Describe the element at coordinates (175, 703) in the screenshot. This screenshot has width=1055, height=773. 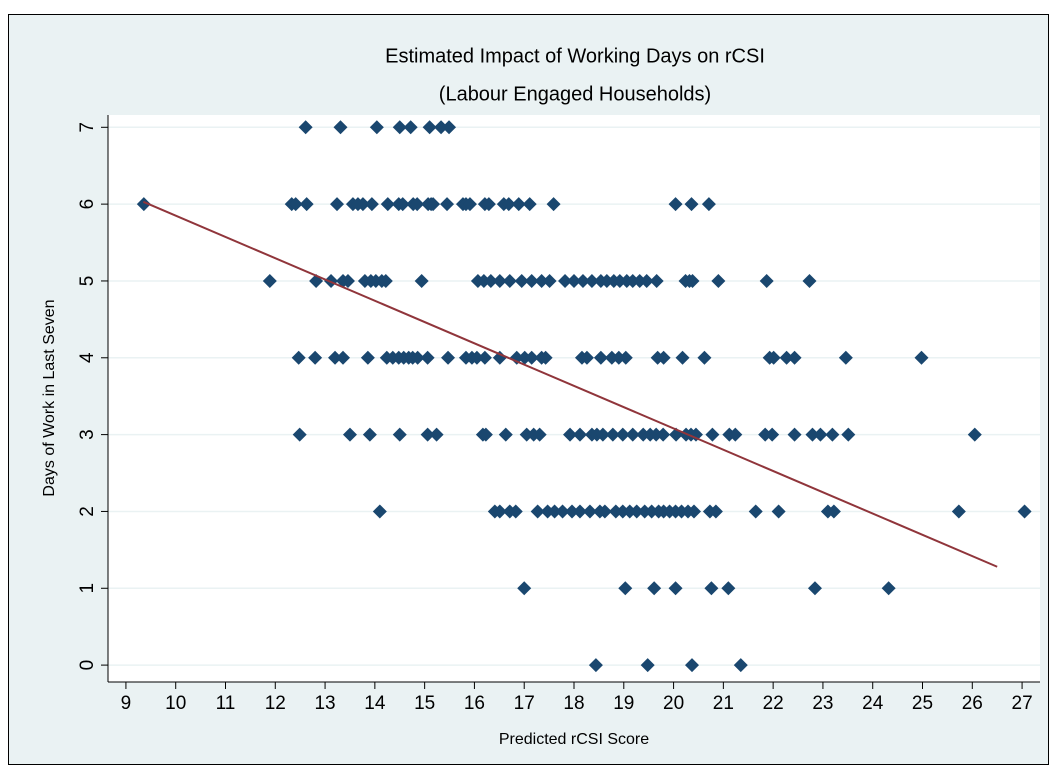
I see `x-tick-label: 10` at that location.